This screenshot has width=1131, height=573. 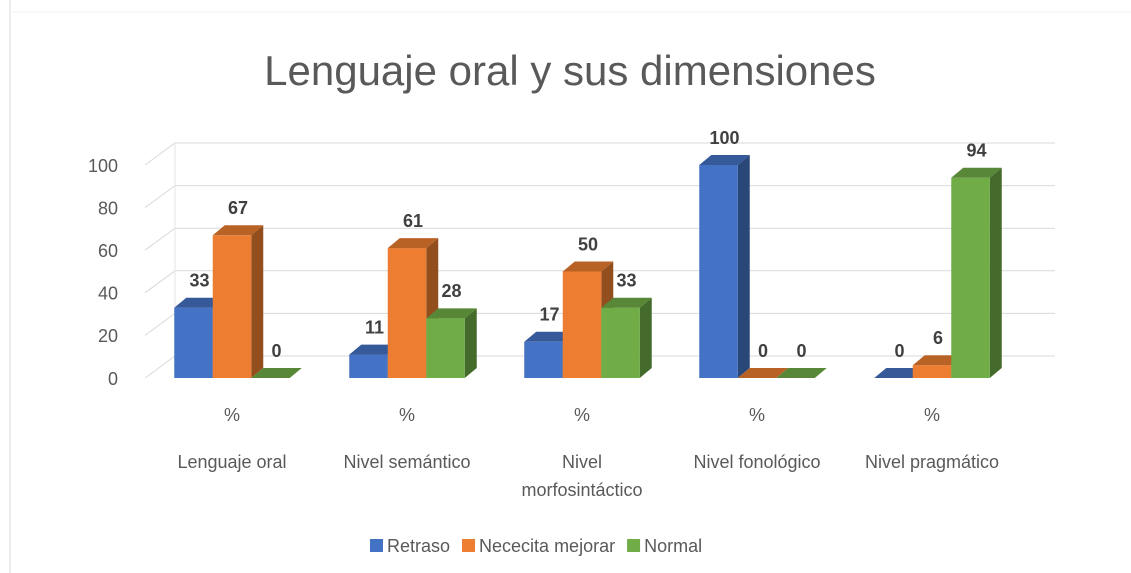 What do you see at coordinates (938, 338) in the screenshot?
I see `value-label: 6` at bounding box center [938, 338].